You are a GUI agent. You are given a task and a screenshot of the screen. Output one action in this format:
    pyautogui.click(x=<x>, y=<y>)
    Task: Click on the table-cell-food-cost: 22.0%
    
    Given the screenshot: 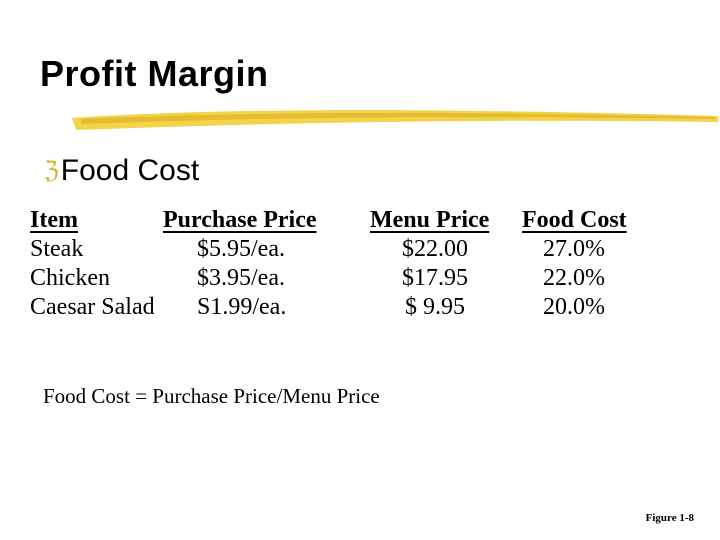 What is the action you would take?
    pyautogui.click(x=574, y=278)
    